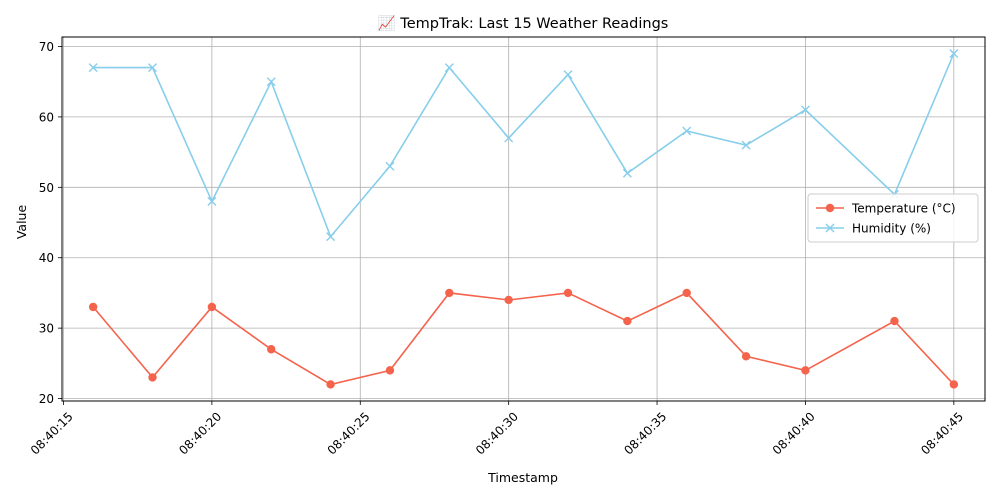 This screenshot has width=1000, height=504. I want to click on x-tick-label: 08:40:45, so click(942, 433).